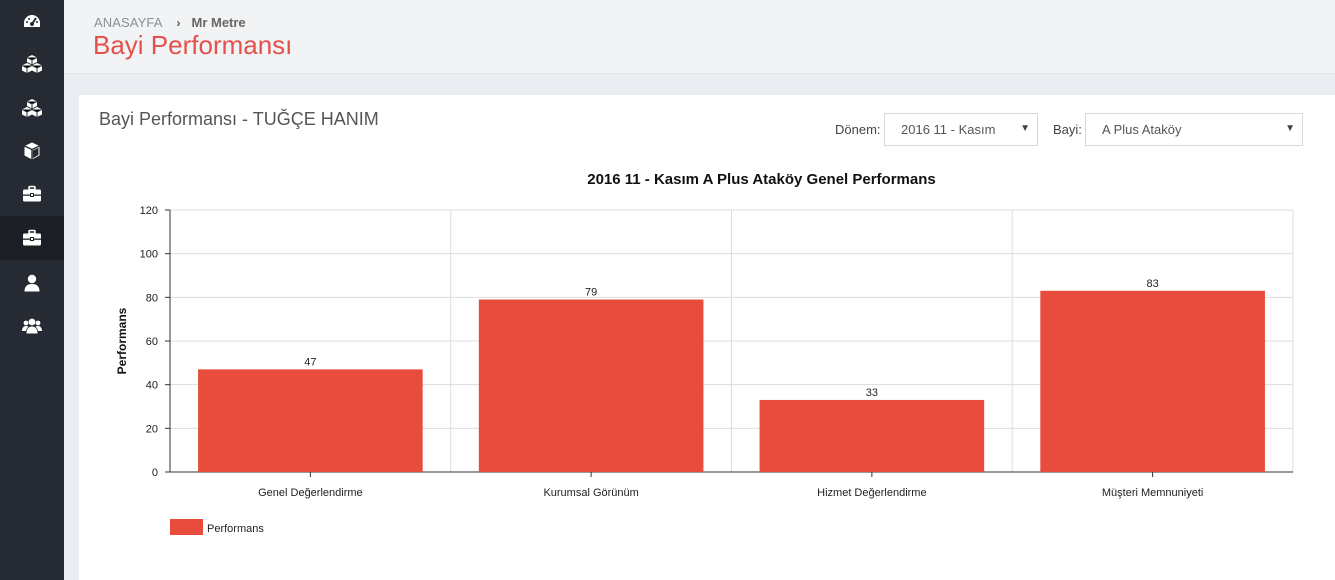 The width and height of the screenshot is (1335, 580). What do you see at coordinates (152, 298) in the screenshot?
I see `y-tick-label: 80` at bounding box center [152, 298].